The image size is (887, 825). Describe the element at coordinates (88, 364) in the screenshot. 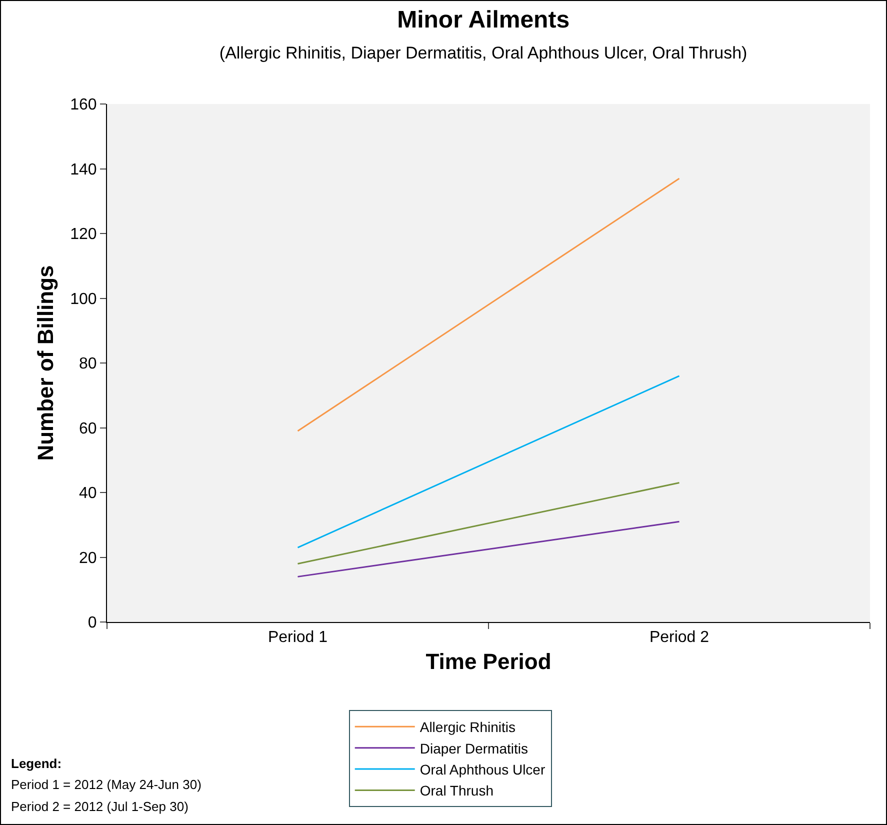

I see `y-tick-label: 80` at that location.